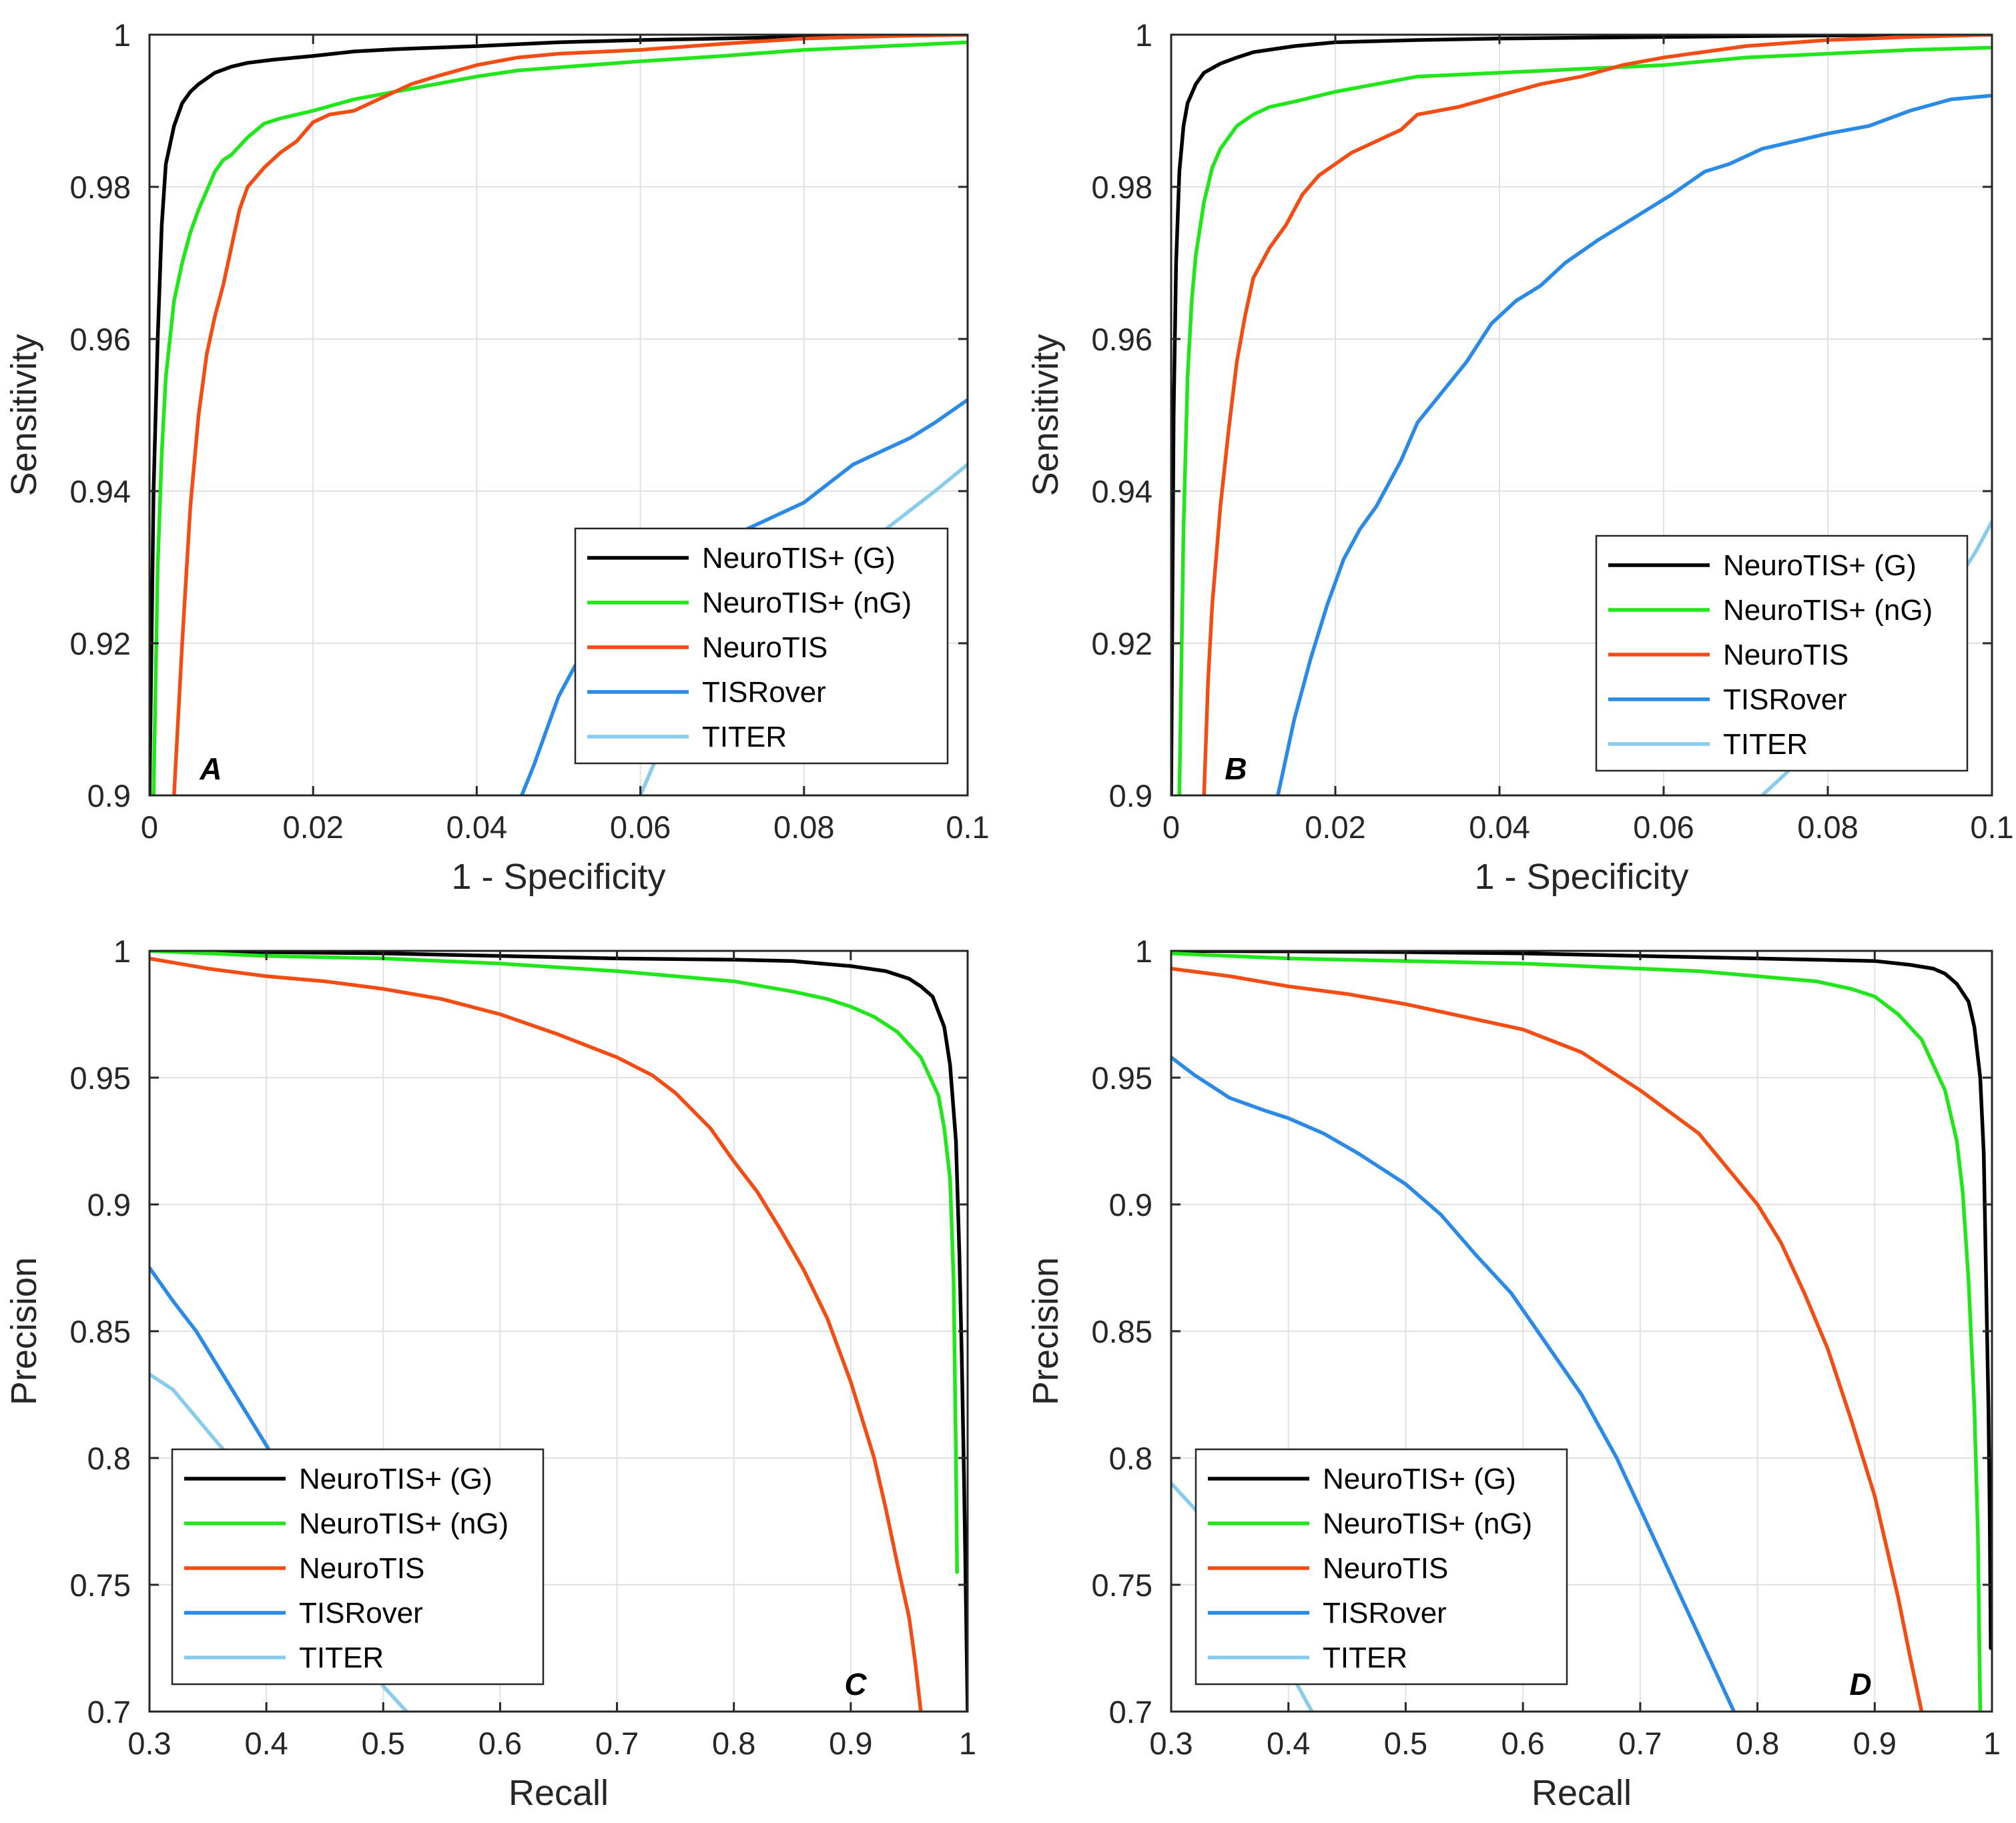 The image size is (2016, 1823). Describe the element at coordinates (100, 1585) in the screenshot. I see `y-tick-label: 0.75` at that location.